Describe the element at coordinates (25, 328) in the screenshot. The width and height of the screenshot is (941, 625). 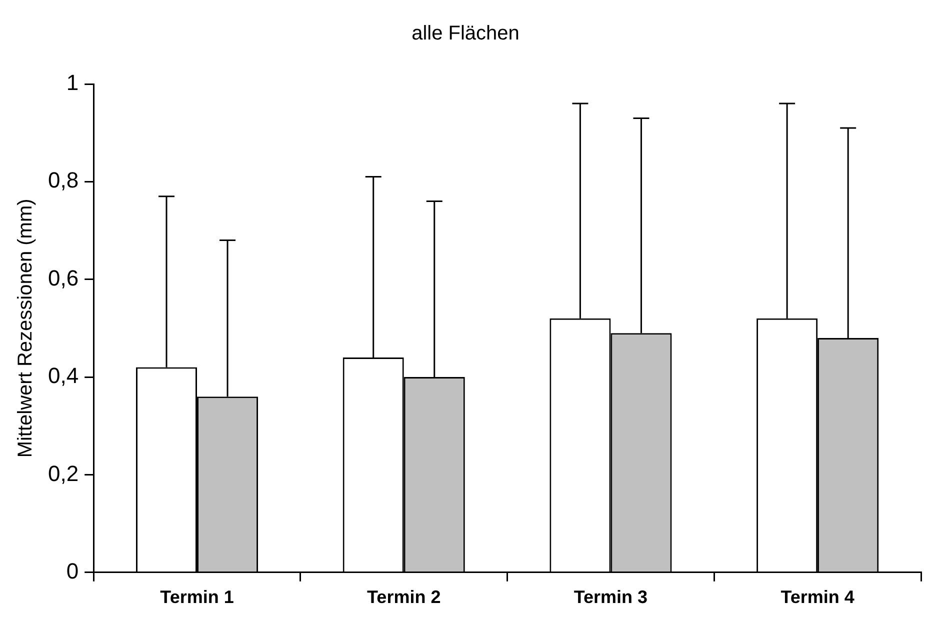
I see `y-axis-title: Mittelwert Rezessionen (mm)` at that location.